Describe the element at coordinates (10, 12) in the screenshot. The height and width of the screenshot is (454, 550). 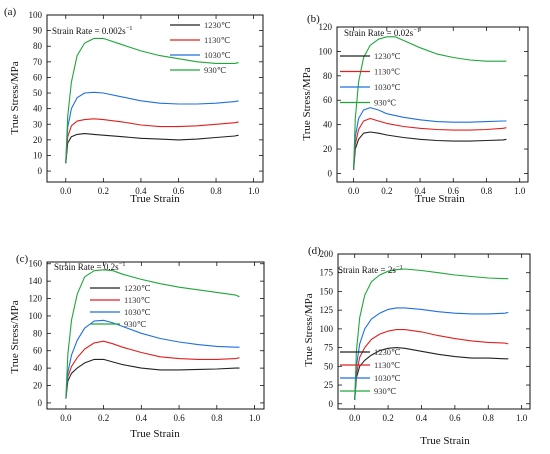
I see `panel-label: (a)` at that location.